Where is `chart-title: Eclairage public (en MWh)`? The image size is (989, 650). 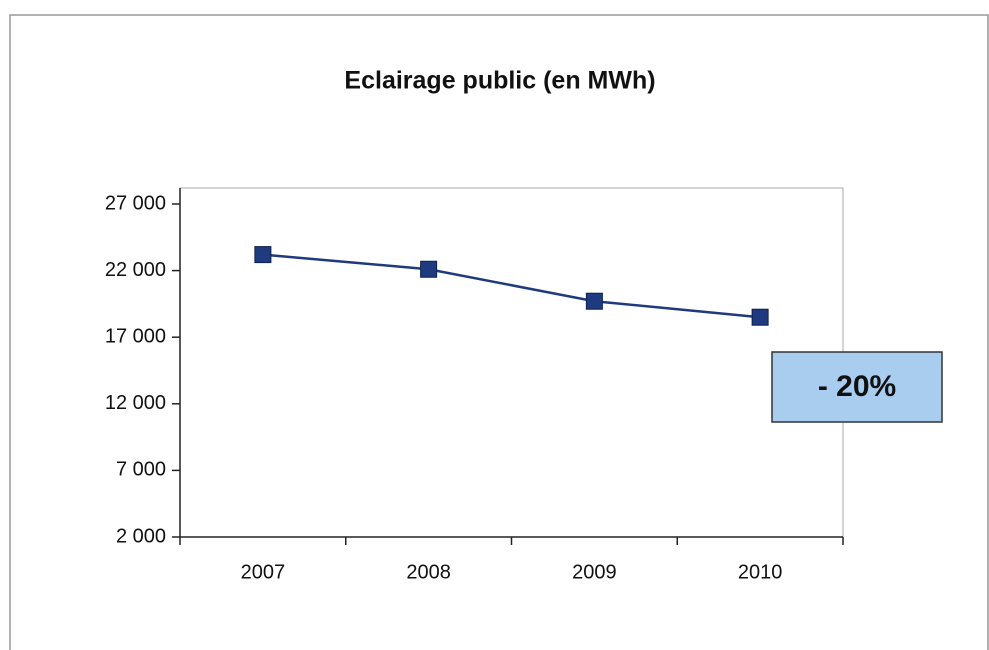 chart-title: Eclairage public (en MWh) is located at coordinates (499, 81).